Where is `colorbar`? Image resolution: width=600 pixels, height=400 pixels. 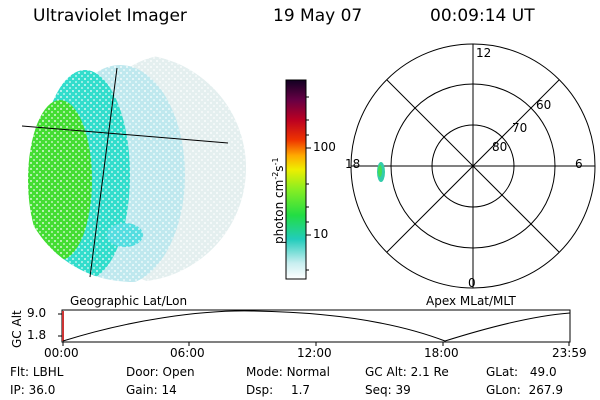 colorbar is located at coordinates (296, 179).